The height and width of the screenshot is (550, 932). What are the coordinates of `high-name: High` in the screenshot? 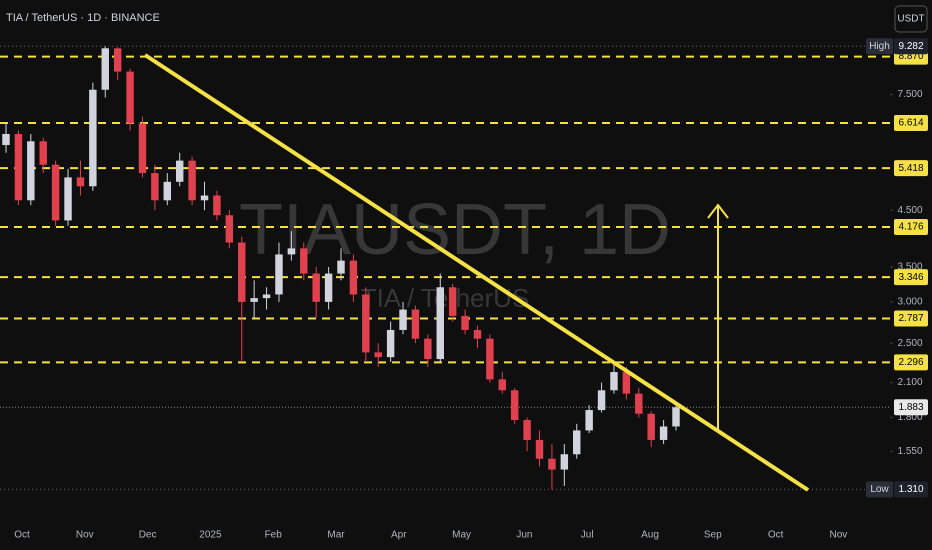 It's located at (879, 46).